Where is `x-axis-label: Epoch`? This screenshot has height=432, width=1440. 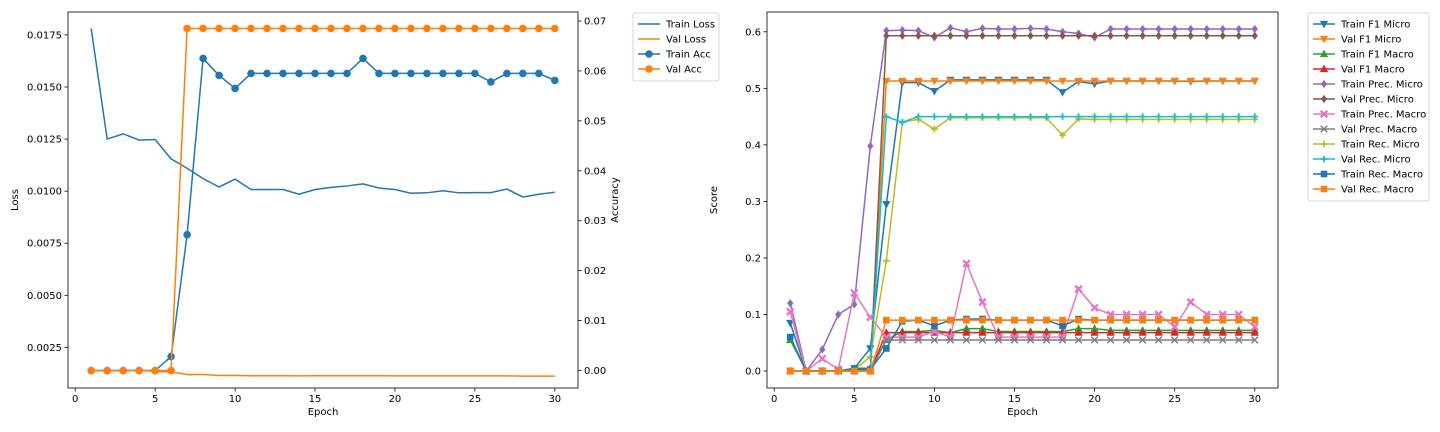 x-axis-label: Epoch is located at coordinates (323, 412).